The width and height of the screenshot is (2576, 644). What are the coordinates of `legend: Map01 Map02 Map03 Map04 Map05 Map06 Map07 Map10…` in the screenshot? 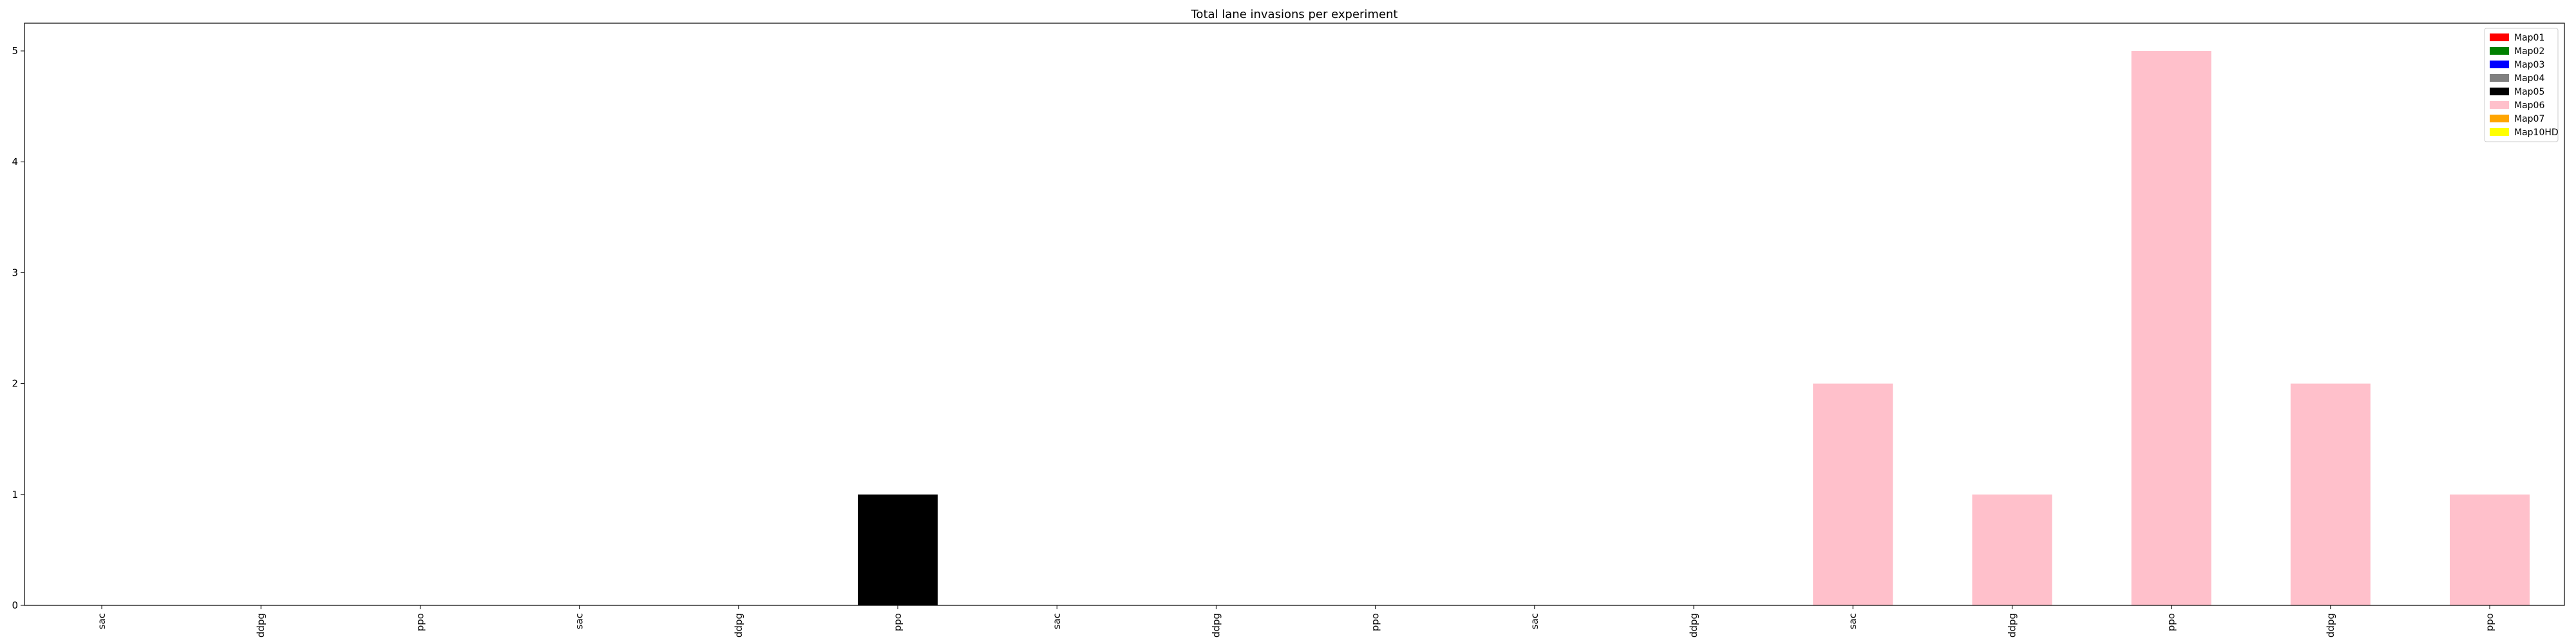 It's located at (2522, 85).